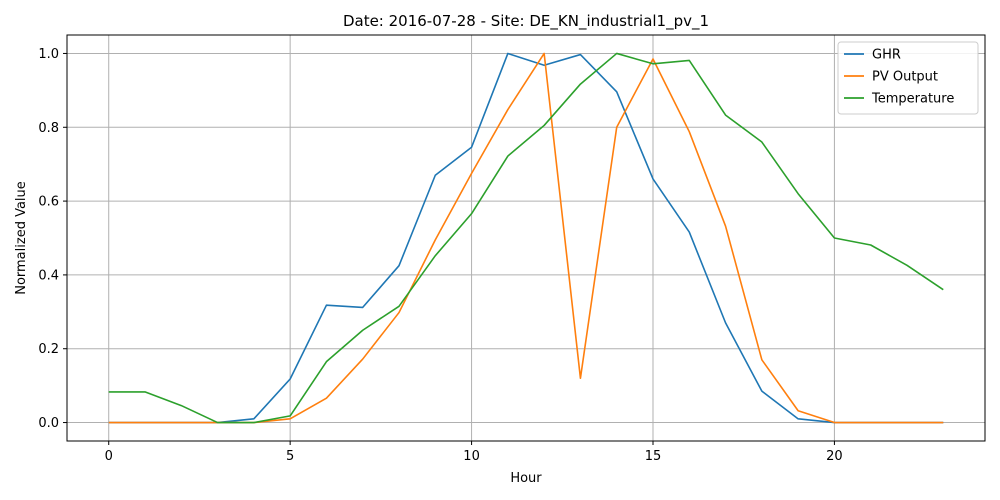 The height and width of the screenshot is (500, 1000). What do you see at coordinates (471, 456) in the screenshot?
I see `x-tick-label: 10` at bounding box center [471, 456].